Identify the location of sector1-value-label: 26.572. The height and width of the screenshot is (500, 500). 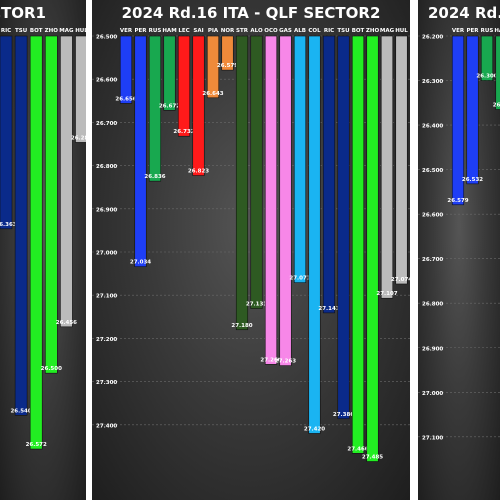
(36, 445).